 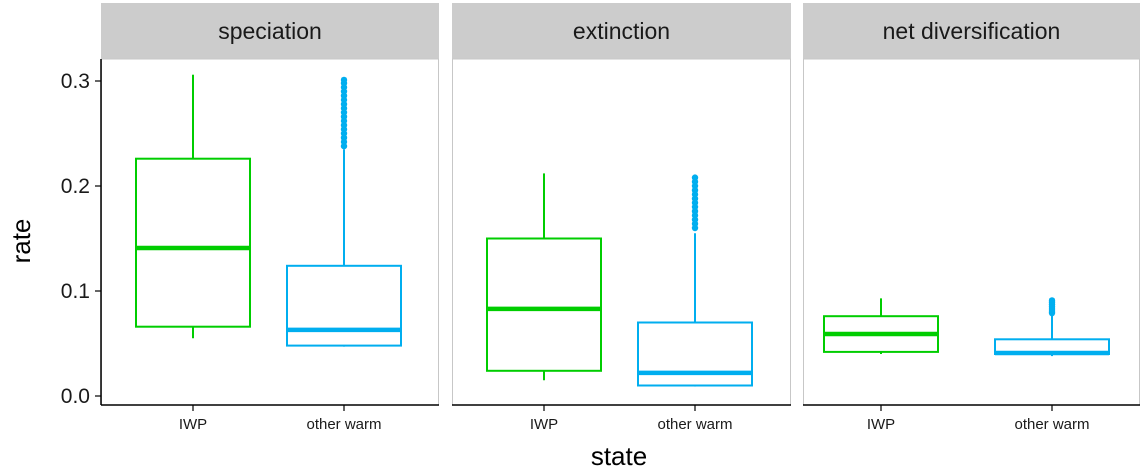 What do you see at coordinates (81, 233) in the screenshot?
I see `y-axis: 0.0 0.1 0.2 0.3` at bounding box center [81, 233].